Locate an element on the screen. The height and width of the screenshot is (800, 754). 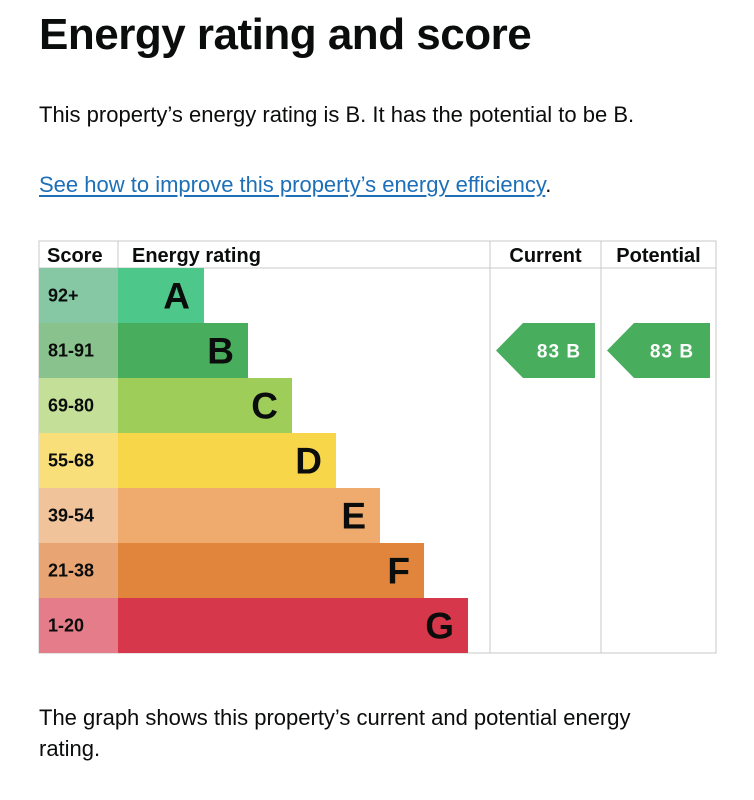
band-letter: C is located at coordinates (264, 406).